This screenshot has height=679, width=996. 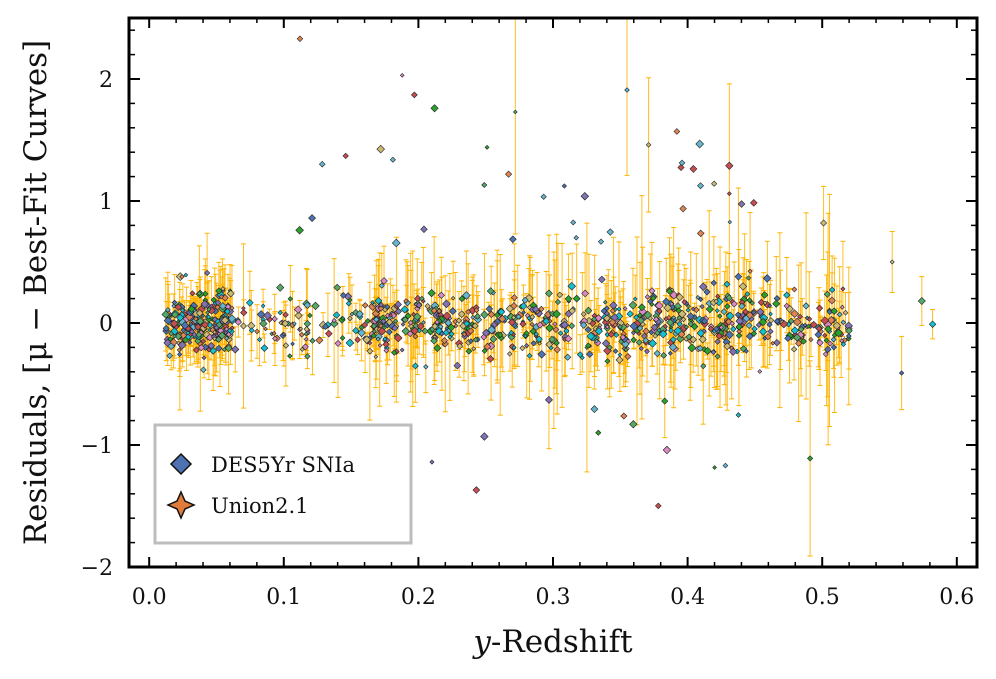 I want to click on legend-marker-union-star-icon, so click(x=181, y=505).